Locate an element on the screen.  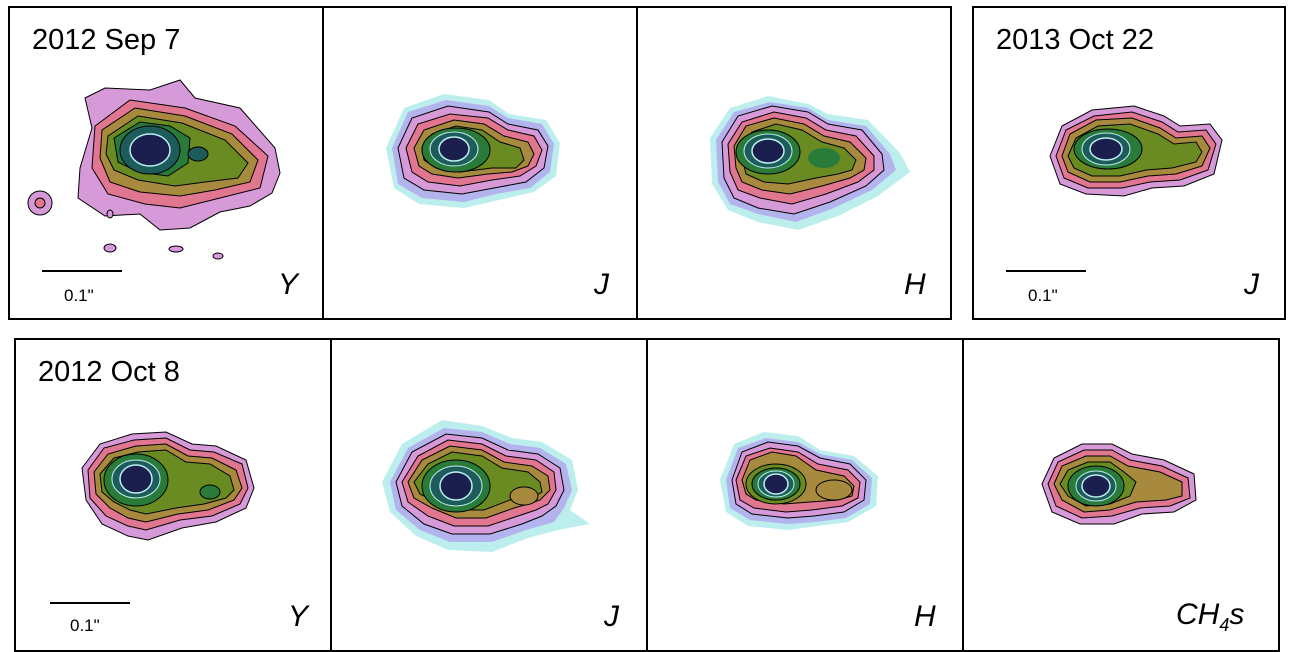
panel-date: 2012 Sep 7 is located at coordinates (106, 40).